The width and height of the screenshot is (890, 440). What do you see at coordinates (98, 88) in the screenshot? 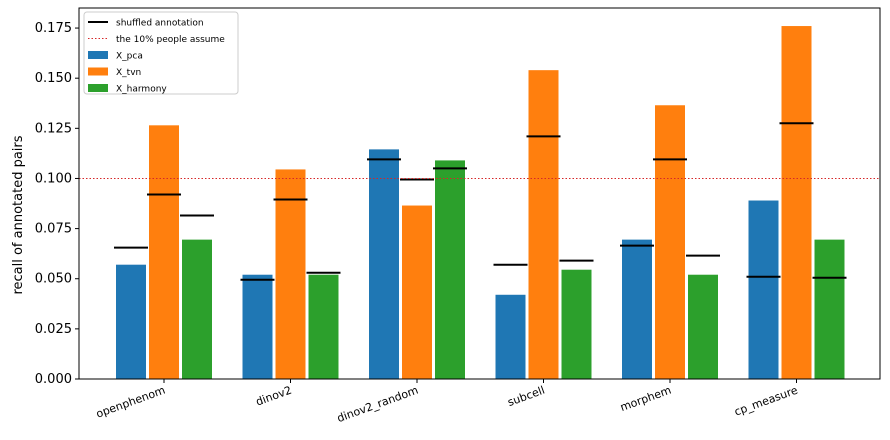
I see `legend-swatch-X_harmony` at bounding box center [98, 88].